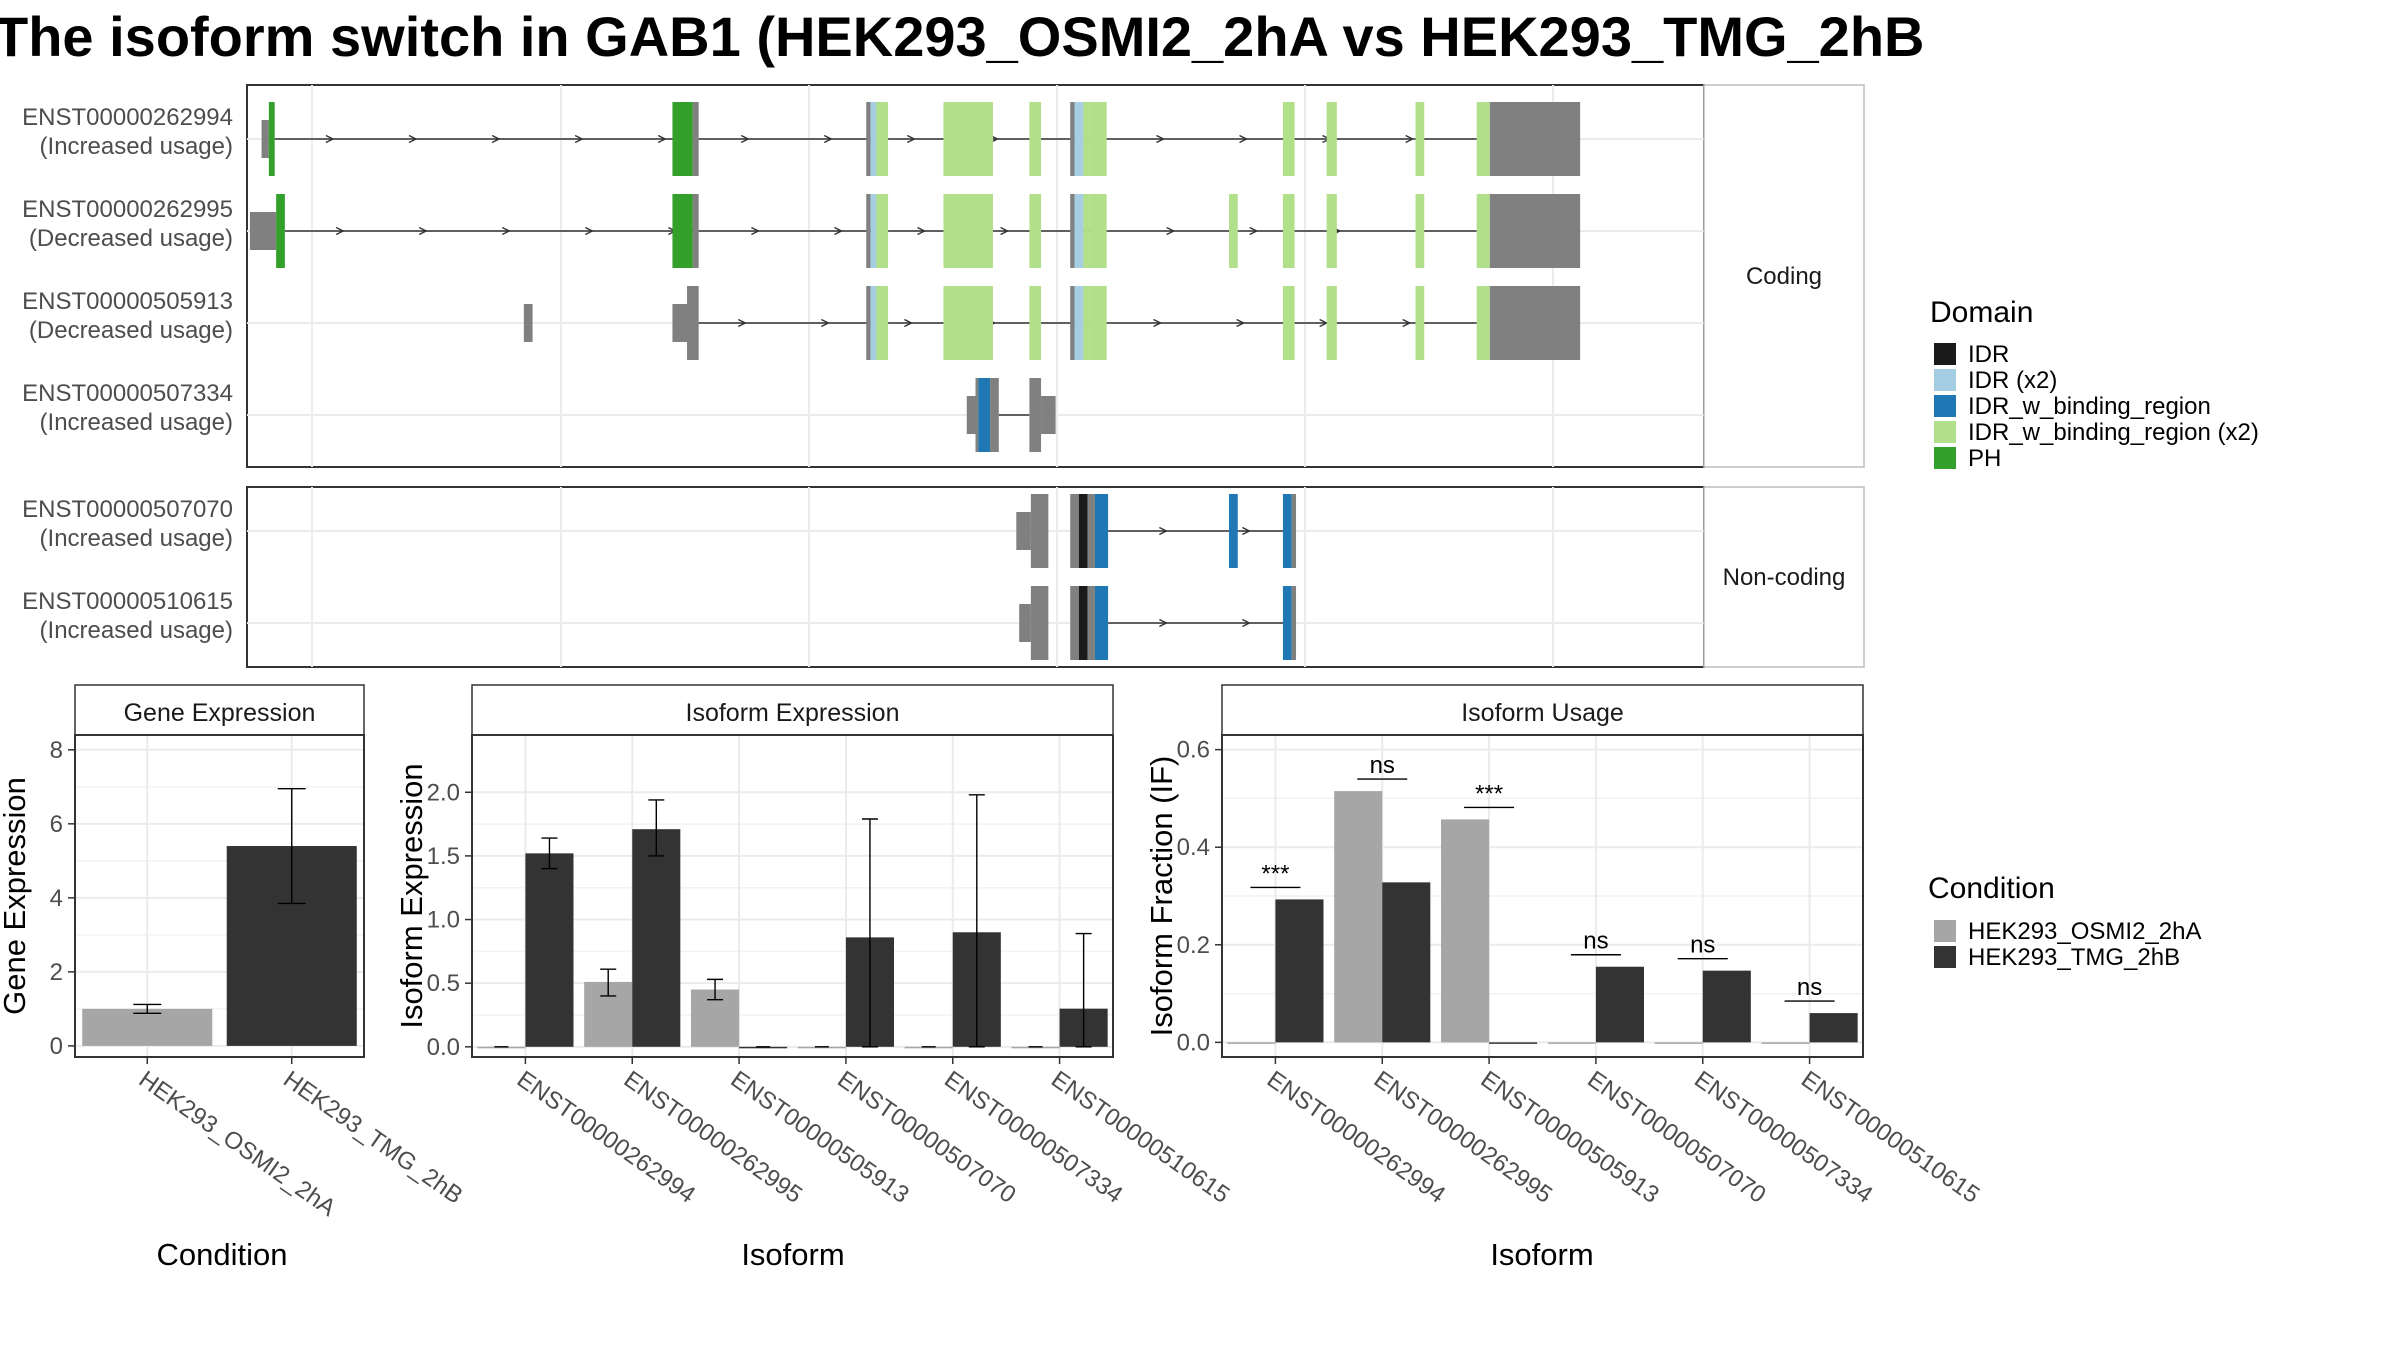 Image resolution: width=2400 pixels, height=1350 pixels. I want to click on y-tick-label: 0.4, so click(1193, 847).